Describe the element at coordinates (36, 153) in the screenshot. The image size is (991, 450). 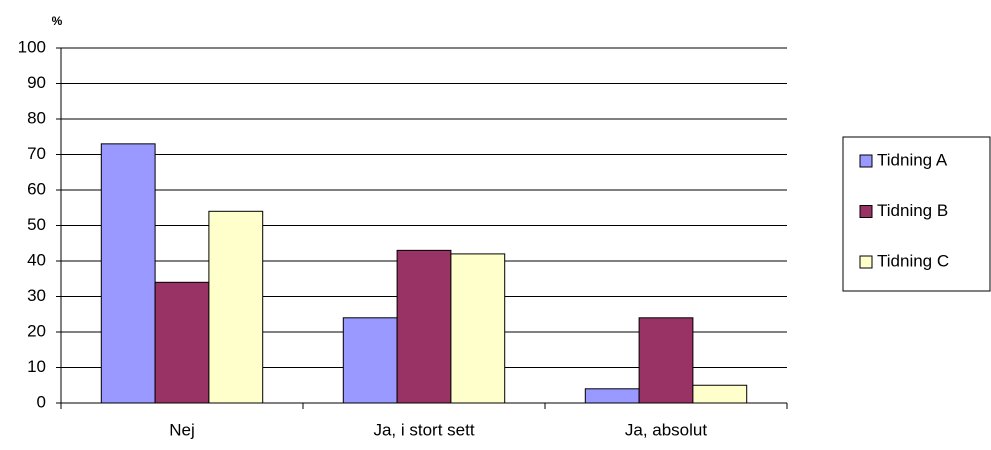
I see `y-tick-label: 70` at that location.